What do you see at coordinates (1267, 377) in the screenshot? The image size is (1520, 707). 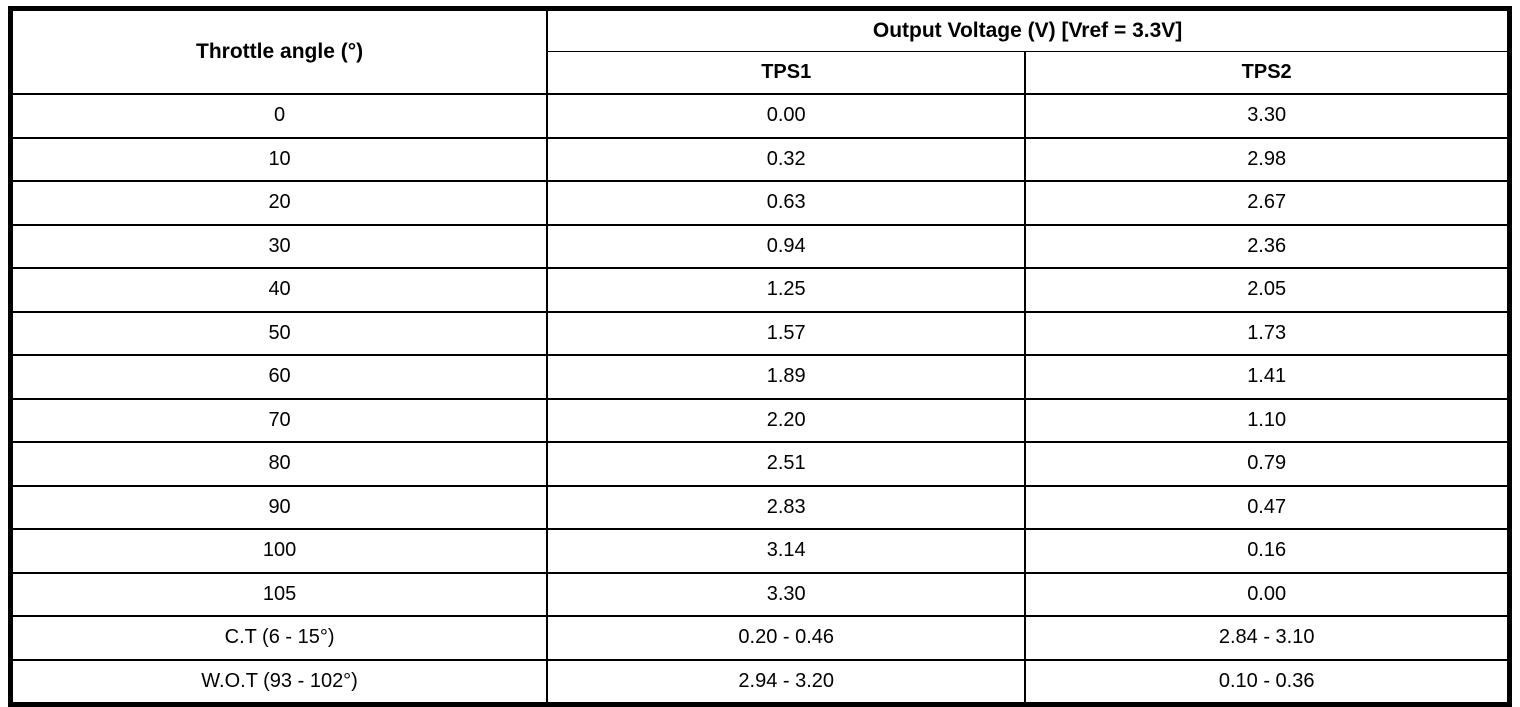 I see `tps2-cell: 1.41` at bounding box center [1267, 377].